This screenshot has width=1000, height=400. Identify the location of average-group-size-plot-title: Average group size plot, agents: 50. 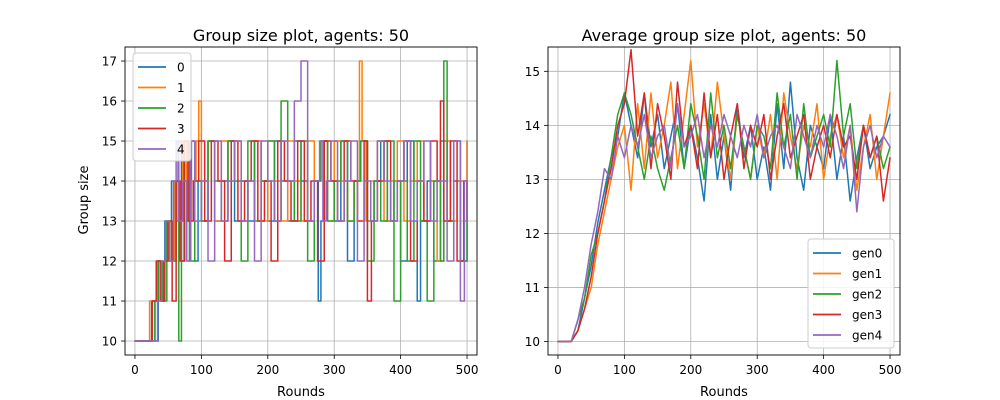
(724, 35).